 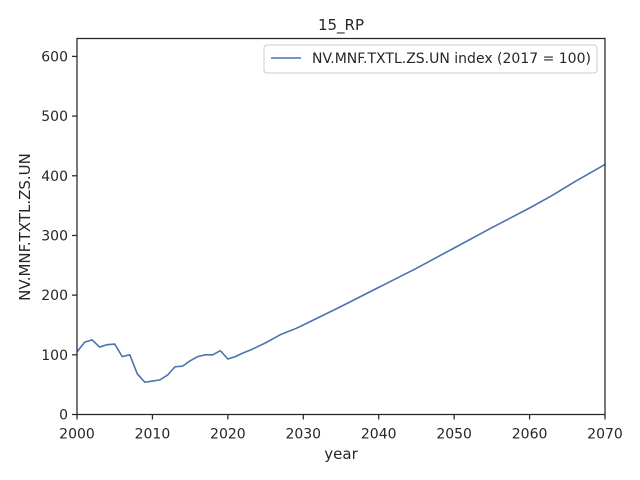 What do you see at coordinates (54, 57) in the screenshot?
I see `y-tick-label: 600` at bounding box center [54, 57].